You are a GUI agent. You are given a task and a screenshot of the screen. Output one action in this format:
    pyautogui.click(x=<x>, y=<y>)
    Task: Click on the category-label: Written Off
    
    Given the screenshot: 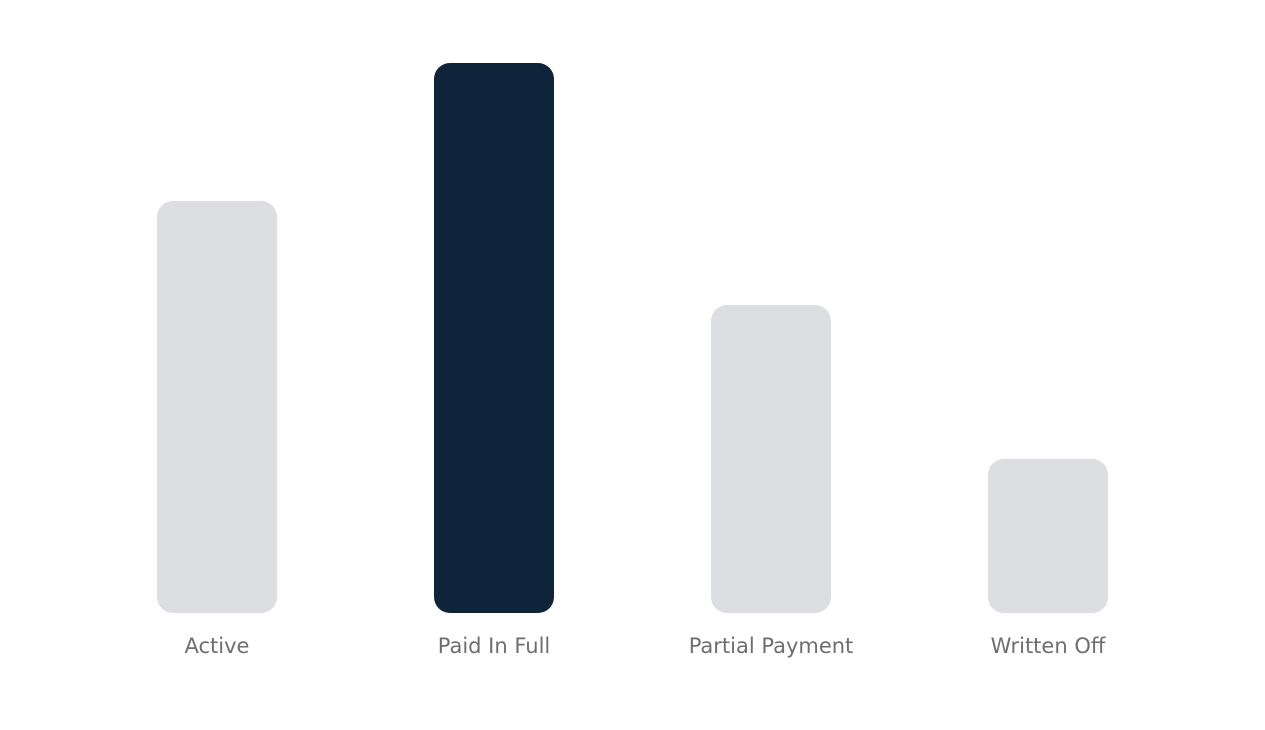 What is the action you would take?
    pyautogui.click(x=1048, y=646)
    